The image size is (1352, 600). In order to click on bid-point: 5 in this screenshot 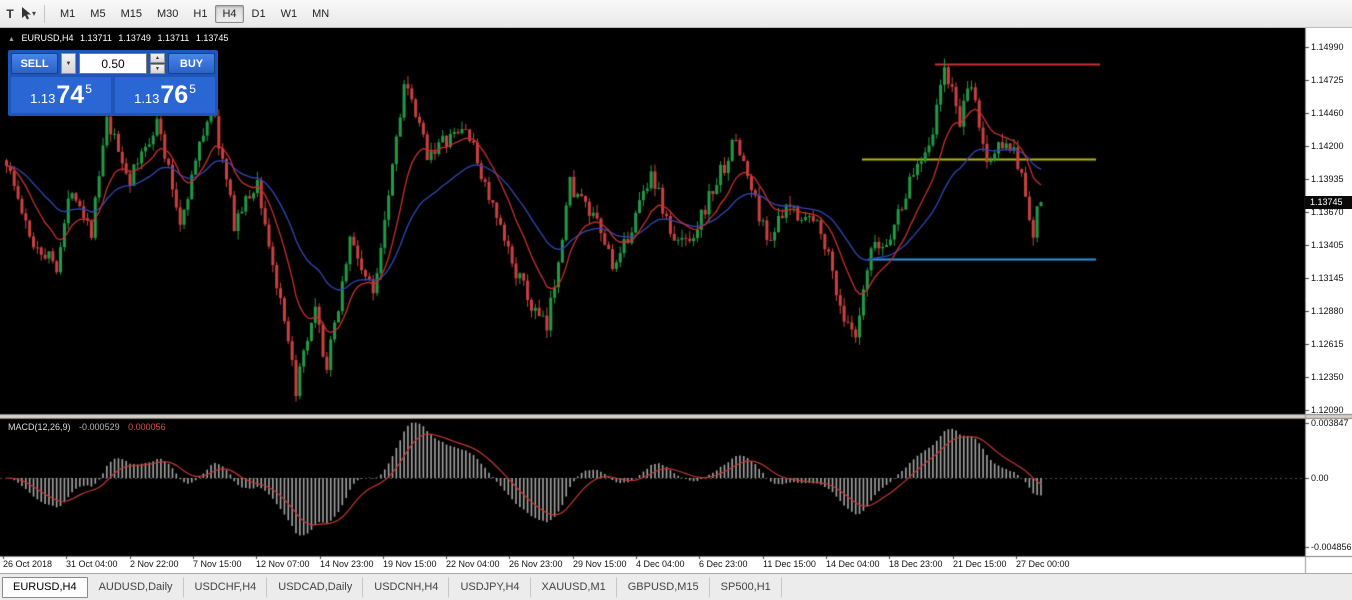, I will do `click(88, 89)`.